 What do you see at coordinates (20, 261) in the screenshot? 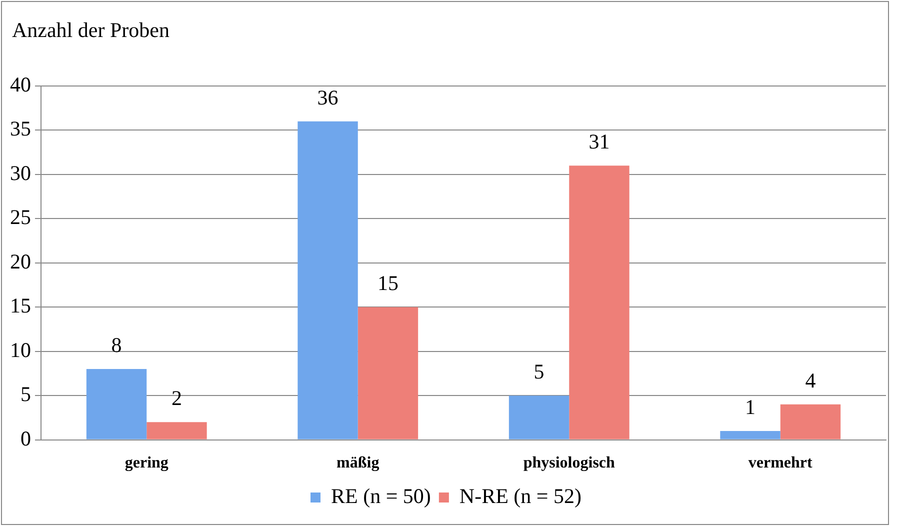
I see `y-tick-label: 20` at bounding box center [20, 261].